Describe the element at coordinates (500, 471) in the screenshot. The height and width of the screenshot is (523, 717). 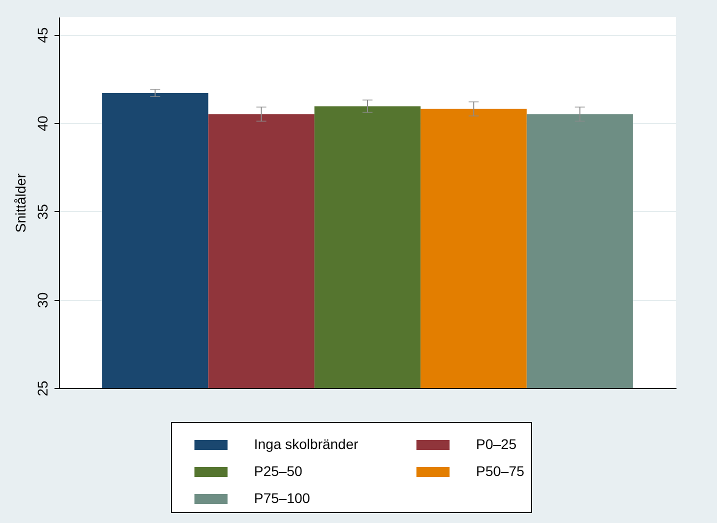
I see `legend-label: P50–75` at that location.